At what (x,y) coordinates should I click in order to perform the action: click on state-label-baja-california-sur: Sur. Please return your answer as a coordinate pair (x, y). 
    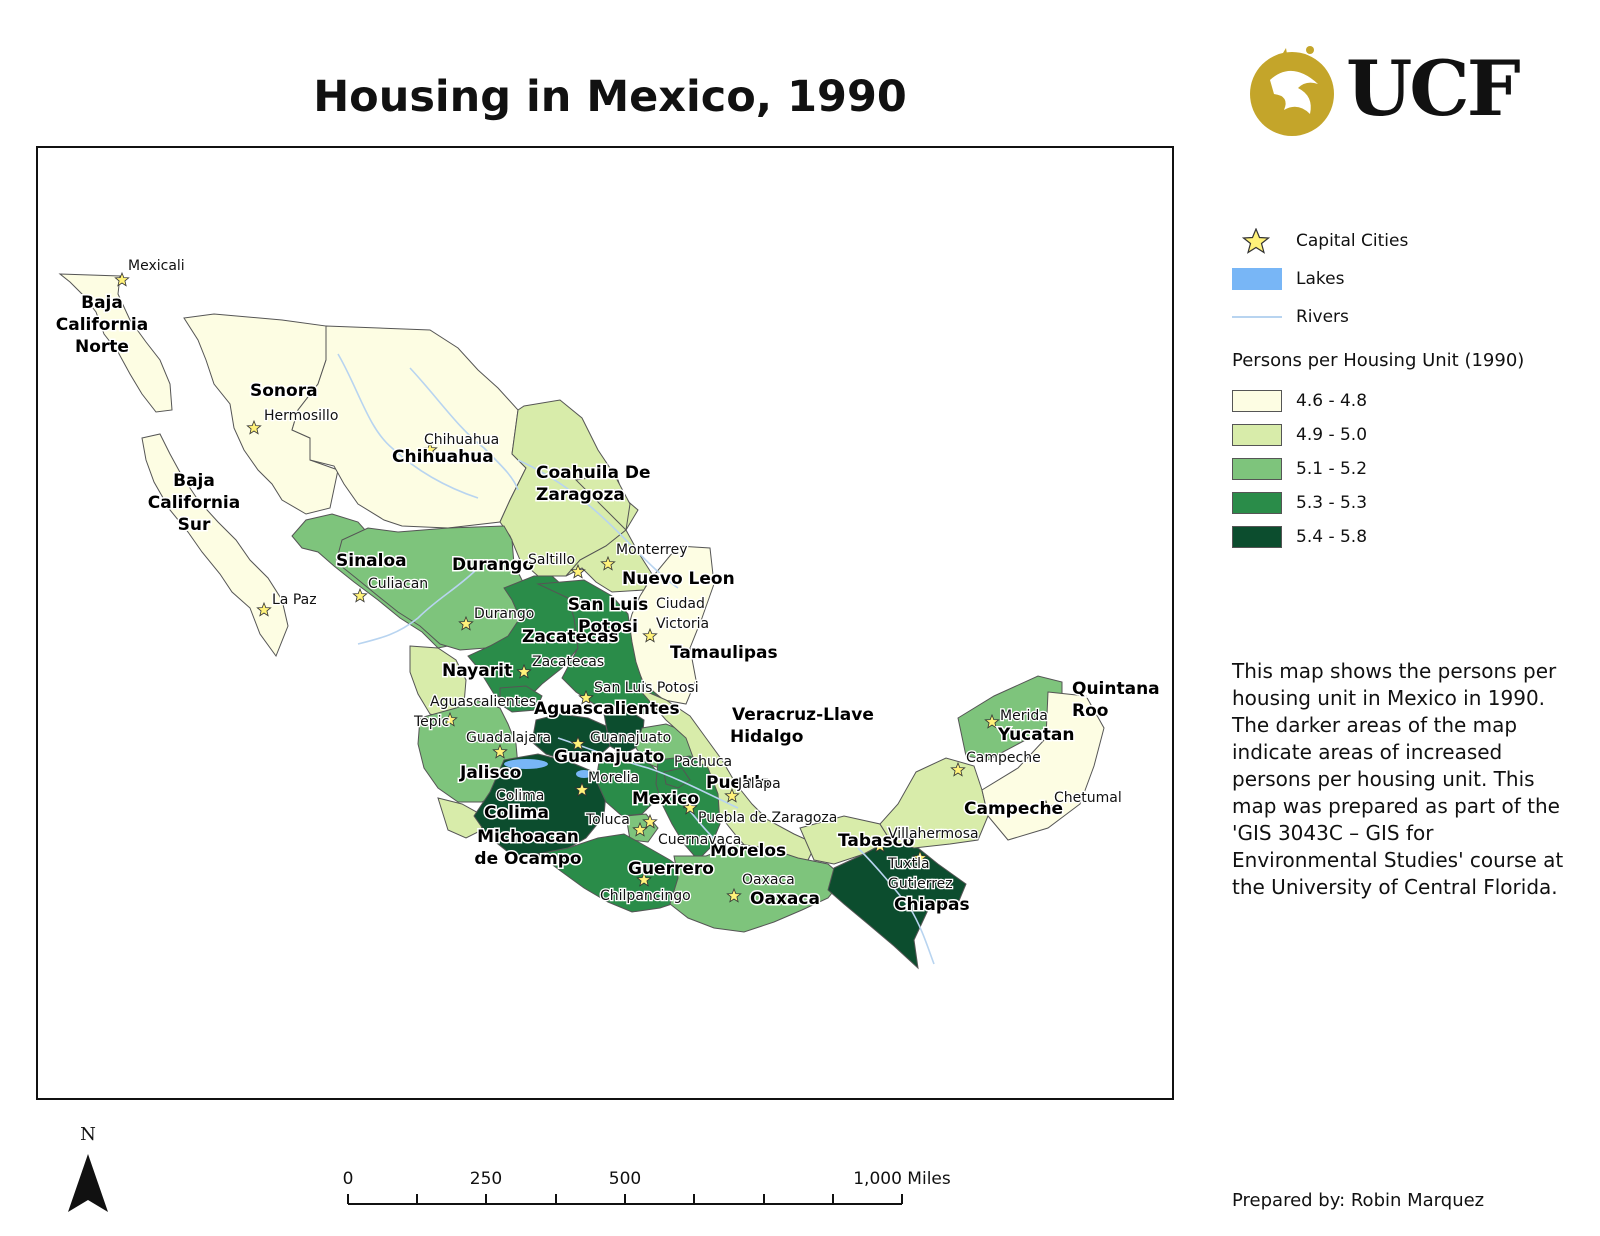
    Looking at the image, I should click on (194, 525).